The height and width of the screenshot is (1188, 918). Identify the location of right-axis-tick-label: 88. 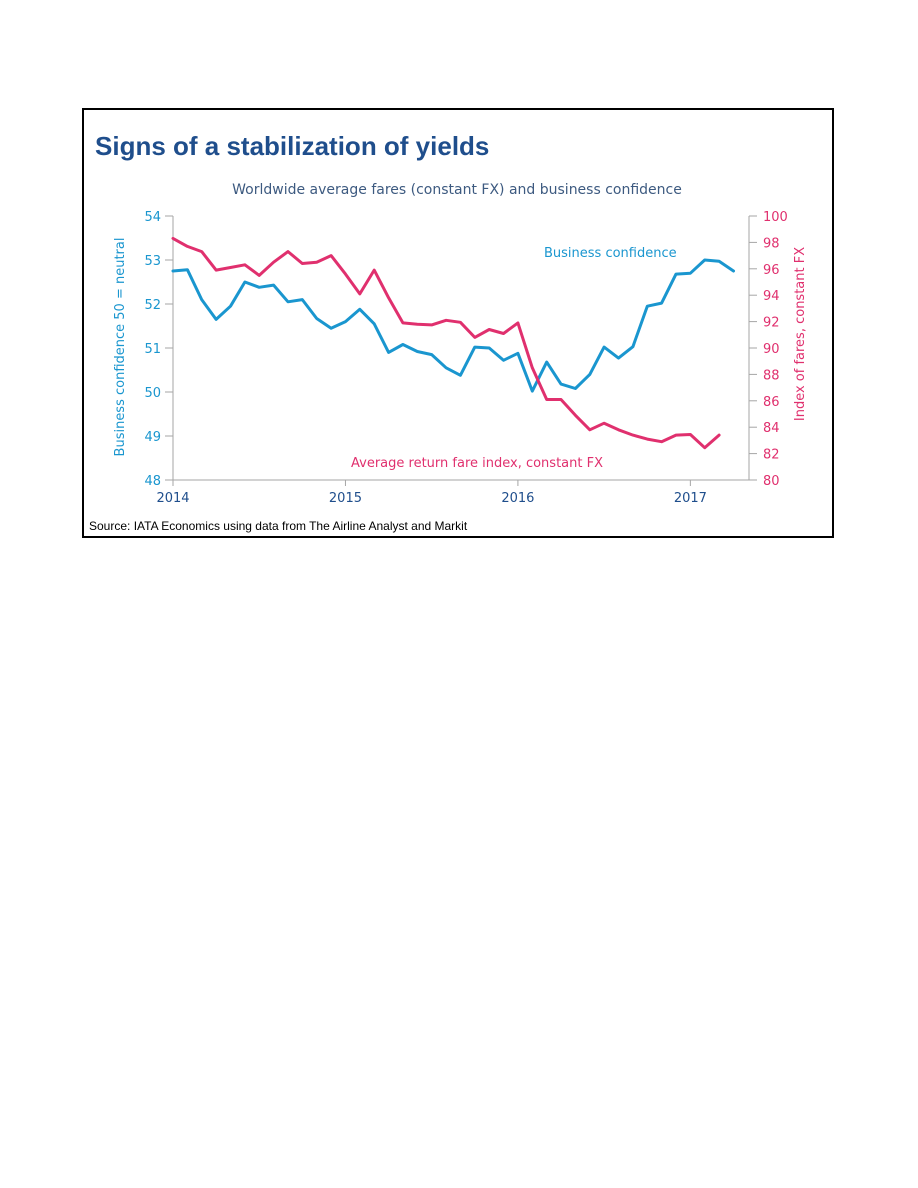
(771, 375).